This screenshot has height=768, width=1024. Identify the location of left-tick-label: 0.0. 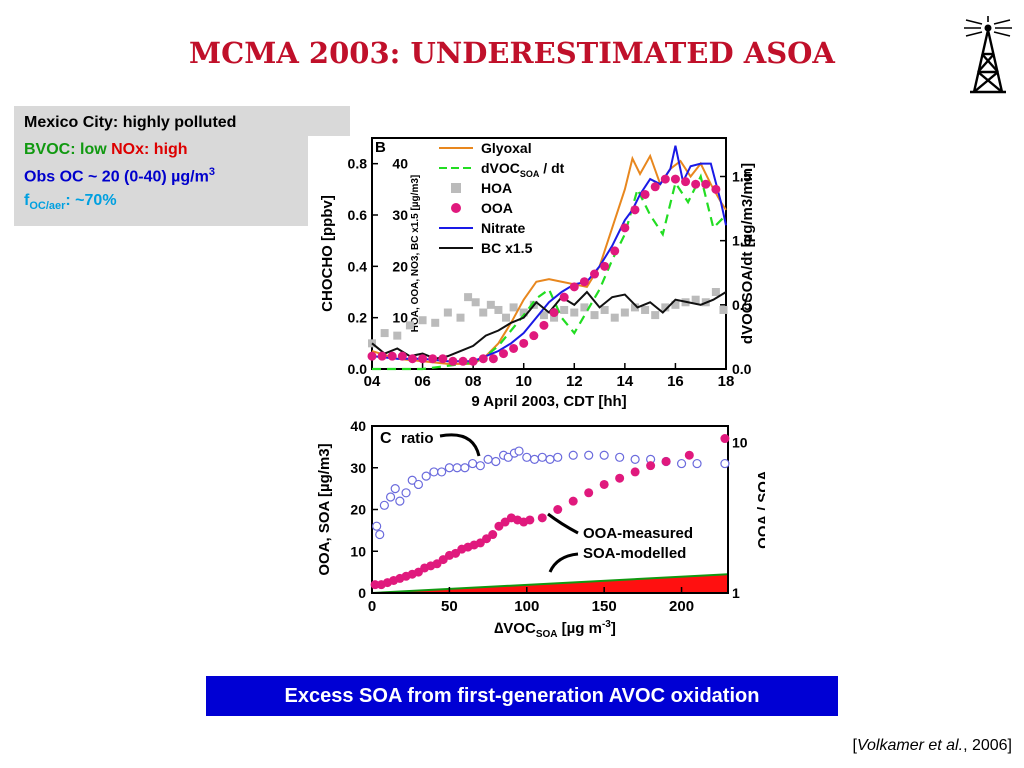
(358, 369).